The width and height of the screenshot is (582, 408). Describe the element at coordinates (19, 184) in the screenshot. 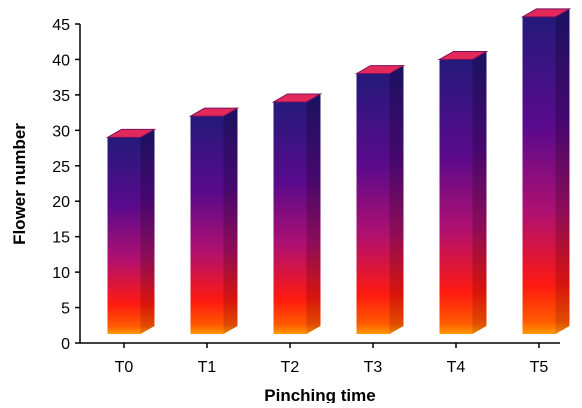

I see `y-axis-title: Flower number` at that location.